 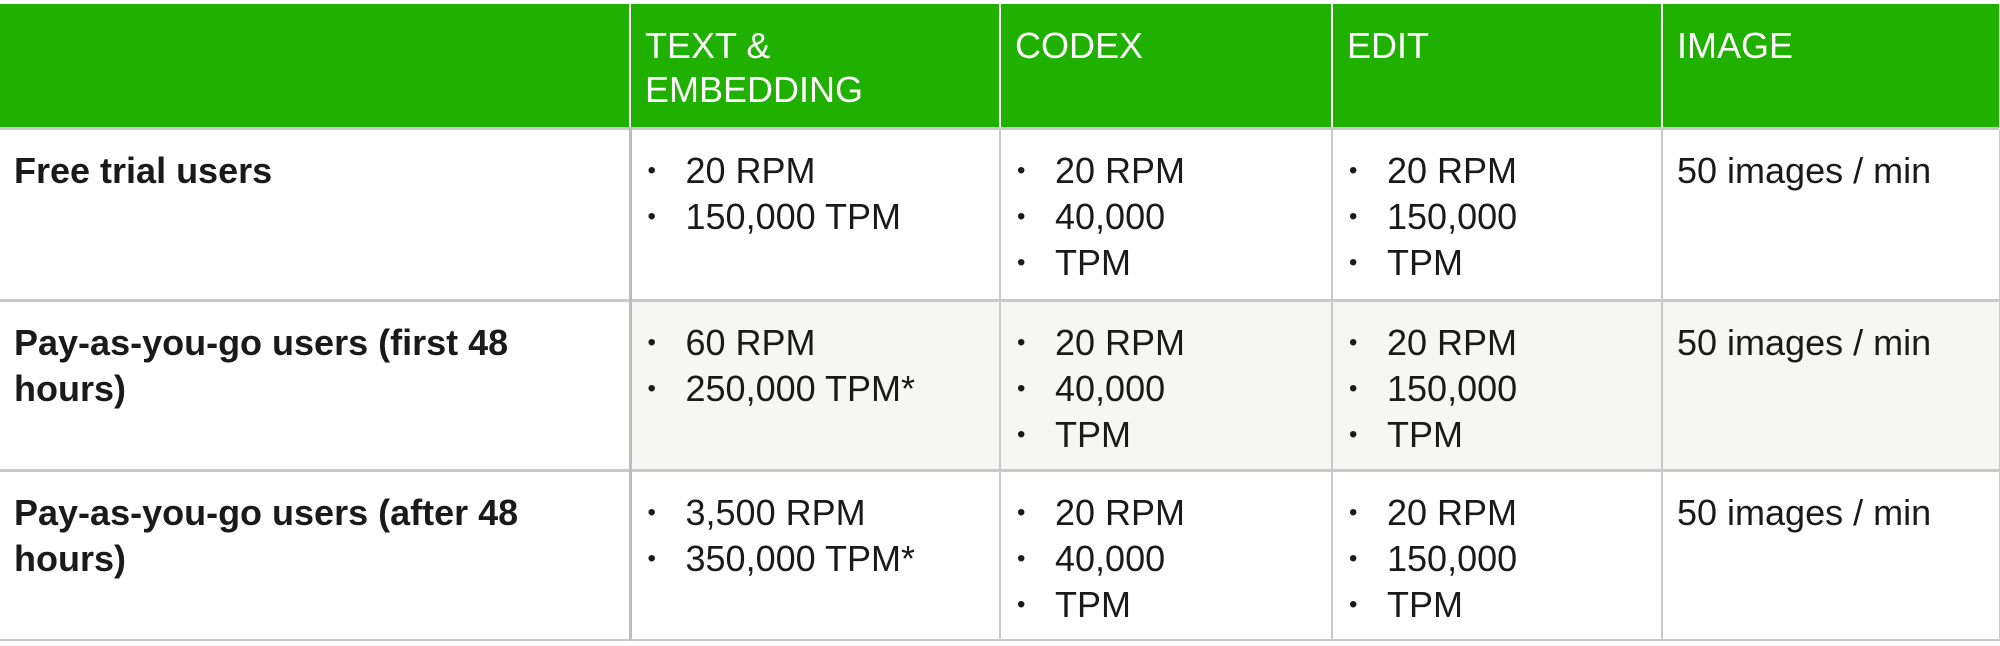 I want to click on rate-list: 60 RPM 250,000 TPM*, so click(x=816, y=366).